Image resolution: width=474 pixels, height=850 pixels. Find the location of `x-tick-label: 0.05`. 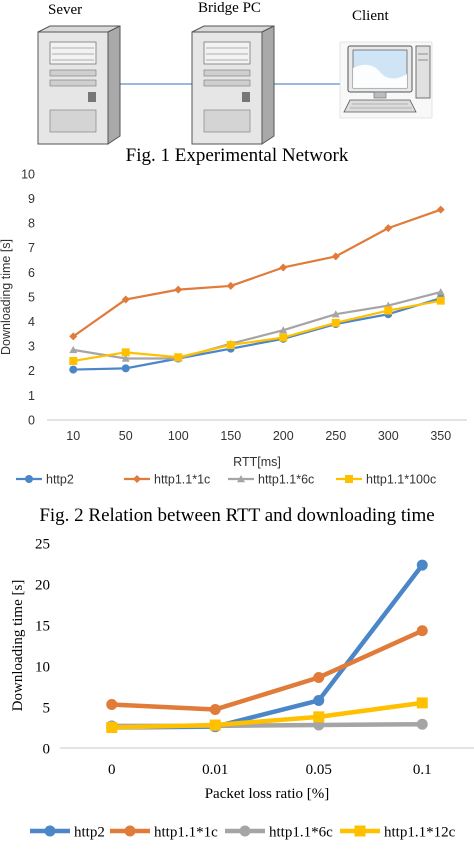

x-tick-label: 0.05 is located at coordinates (319, 770).